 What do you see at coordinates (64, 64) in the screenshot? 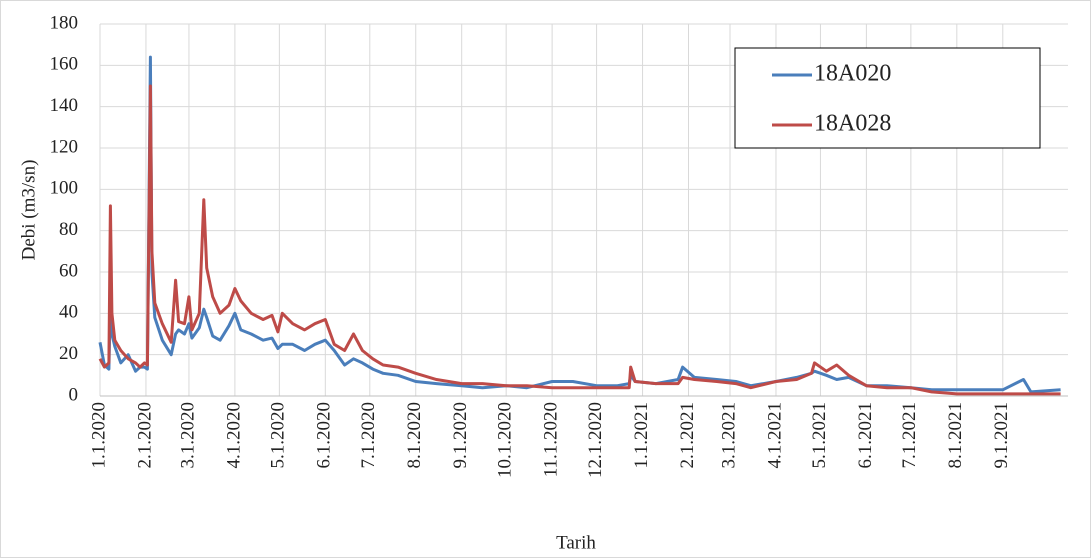
I see `y-tick-label: 160` at bounding box center [64, 64].